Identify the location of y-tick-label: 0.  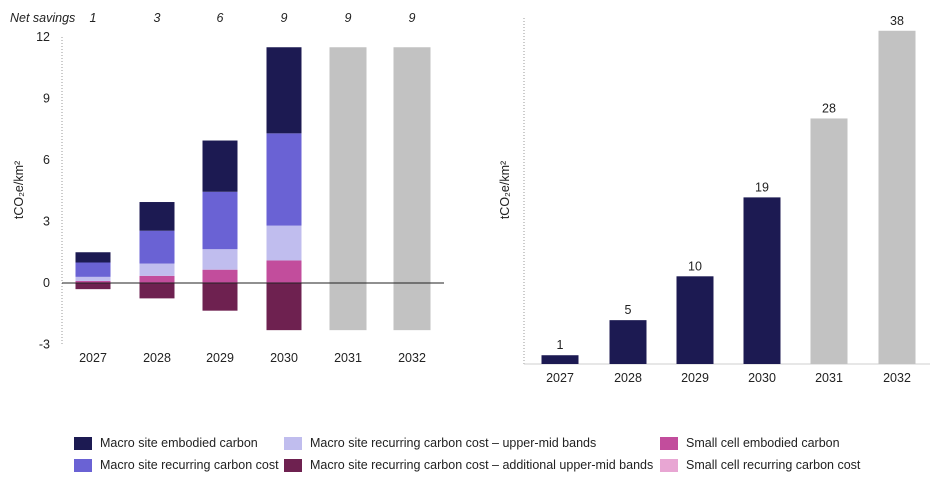
(46, 283).